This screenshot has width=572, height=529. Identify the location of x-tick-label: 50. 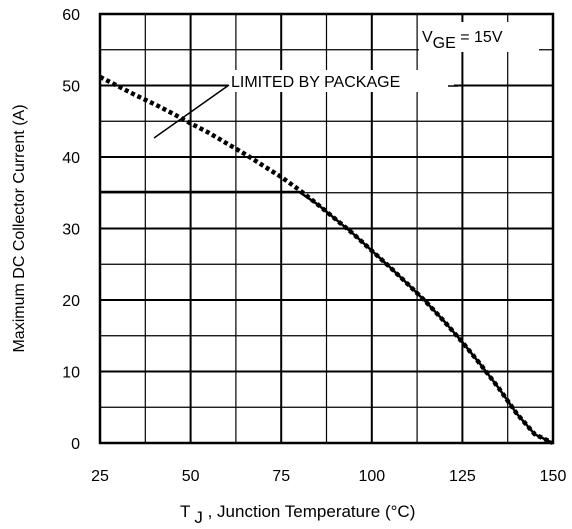
(191, 476).